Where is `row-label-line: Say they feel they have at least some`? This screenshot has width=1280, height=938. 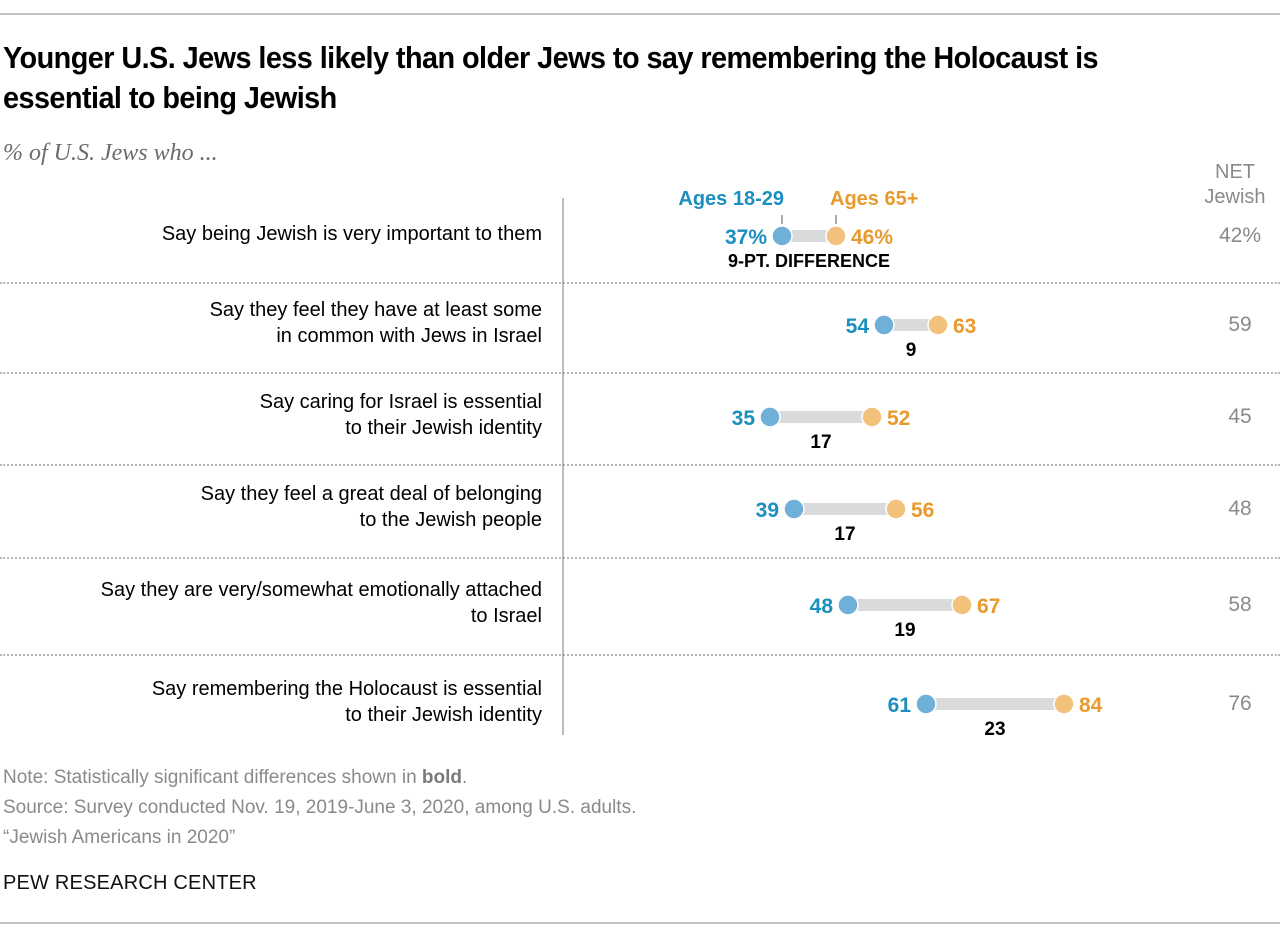 row-label-line: Say they feel they have at least some is located at coordinates (375, 310).